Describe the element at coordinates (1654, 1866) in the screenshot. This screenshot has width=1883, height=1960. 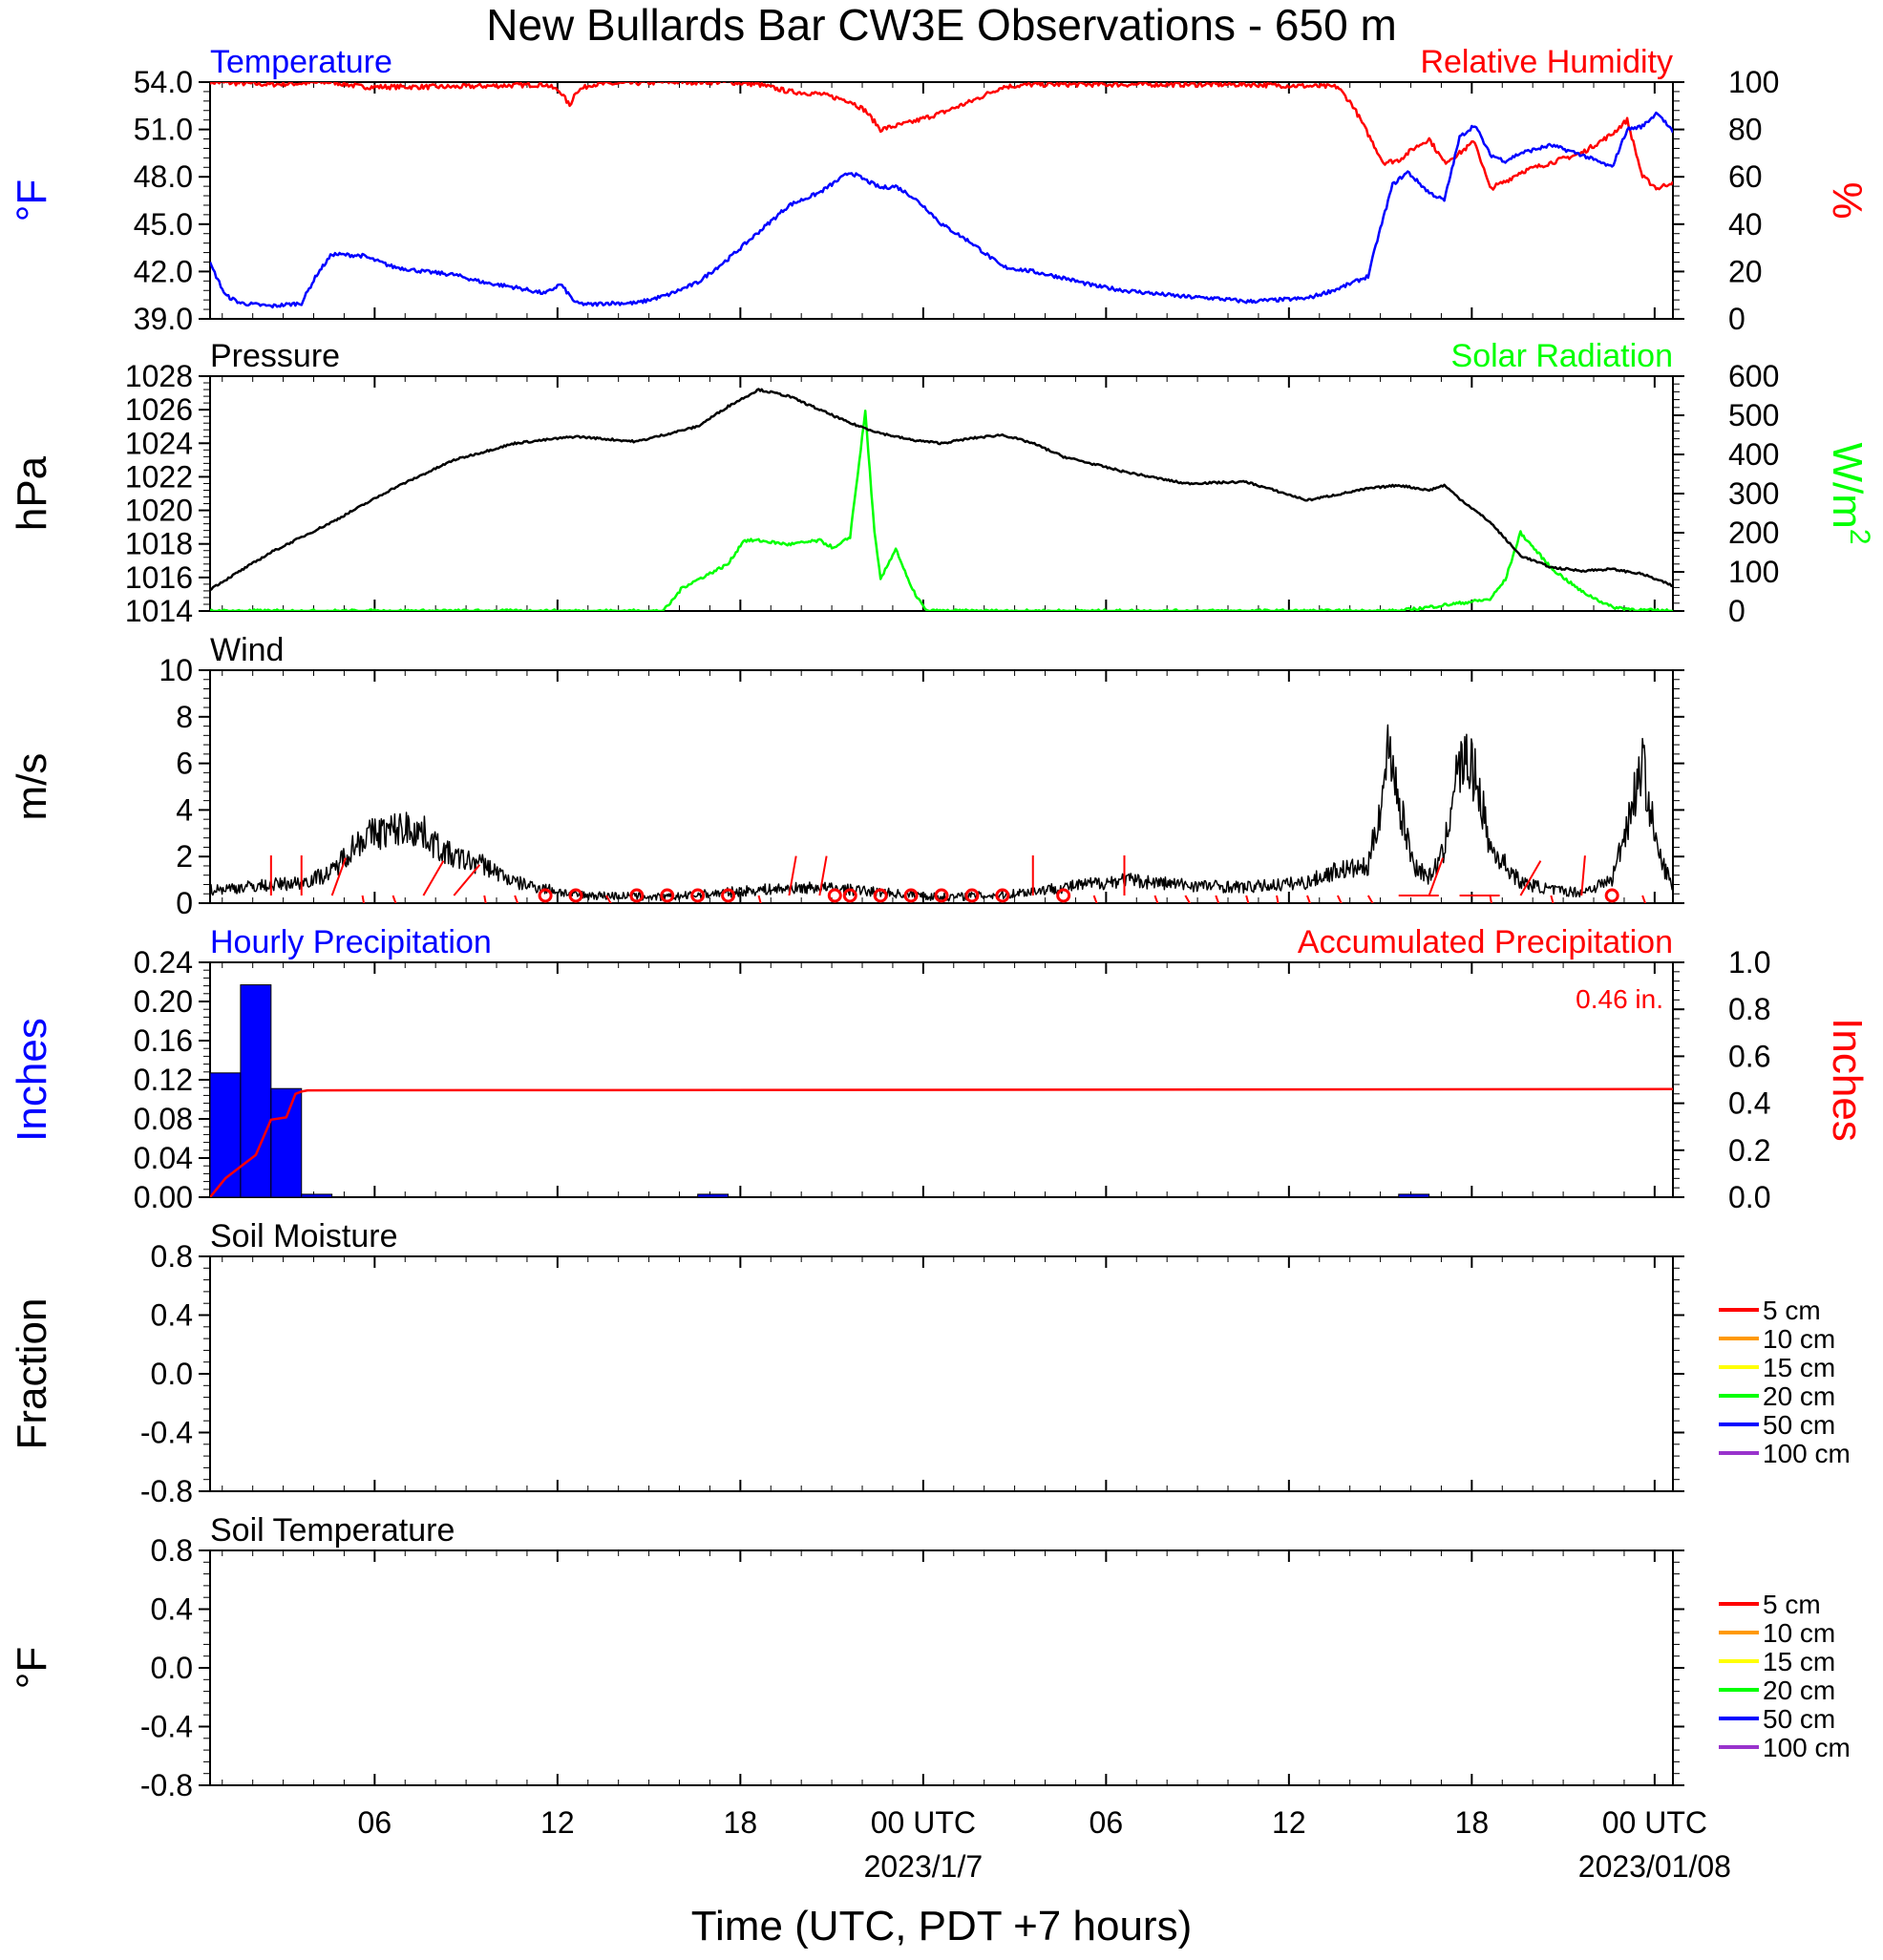
I see `x-date-label: 2023/01/08` at that location.